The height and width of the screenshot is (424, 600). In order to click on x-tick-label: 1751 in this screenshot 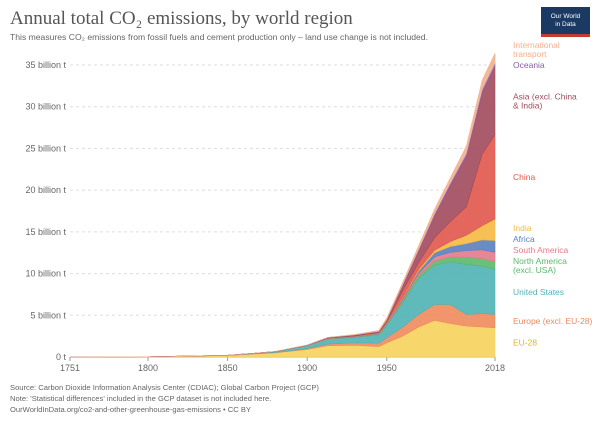, I will do `click(70, 368)`.